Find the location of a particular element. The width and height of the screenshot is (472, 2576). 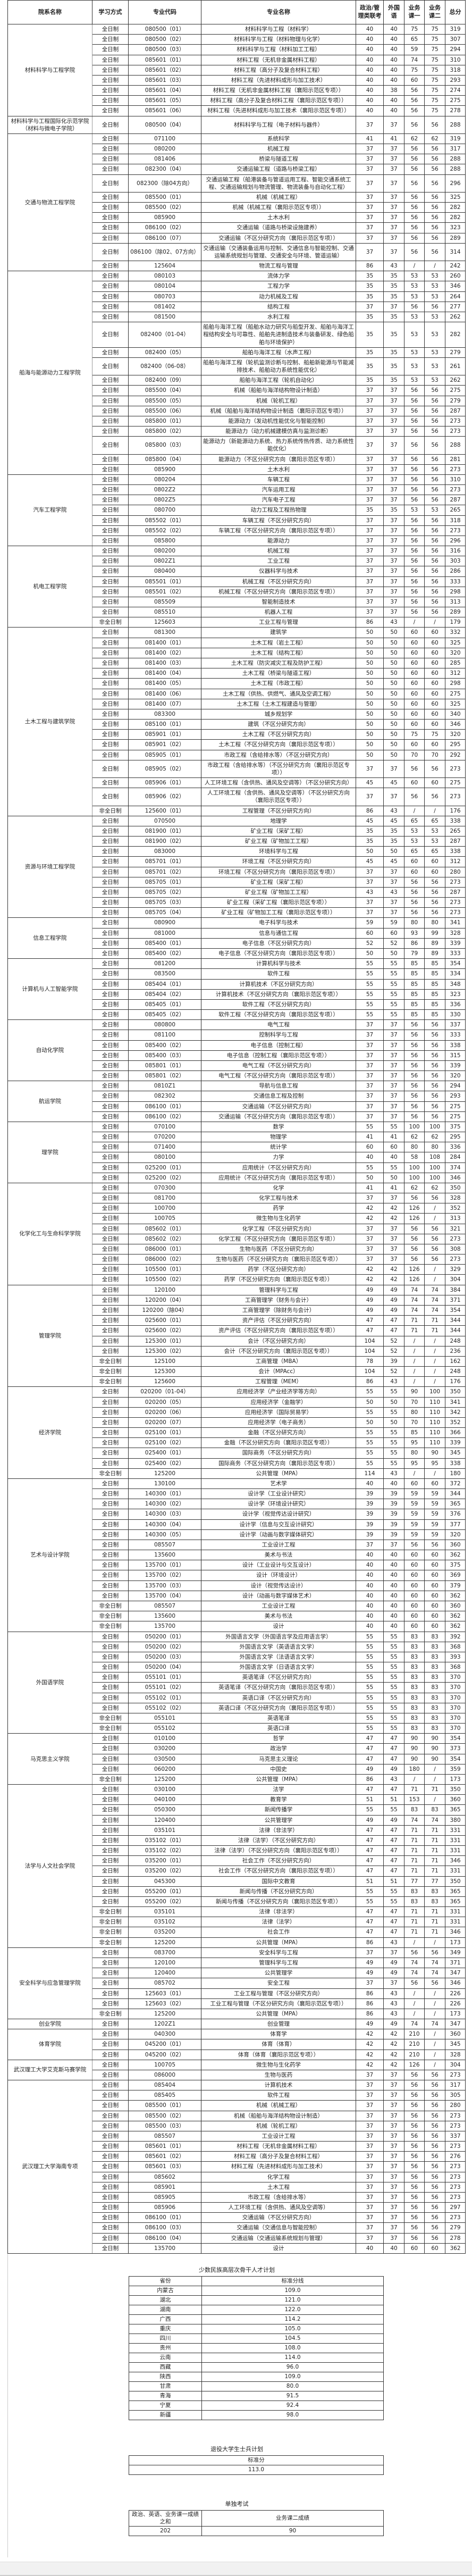

major-code: 135700（04） is located at coordinates (165, 1595).